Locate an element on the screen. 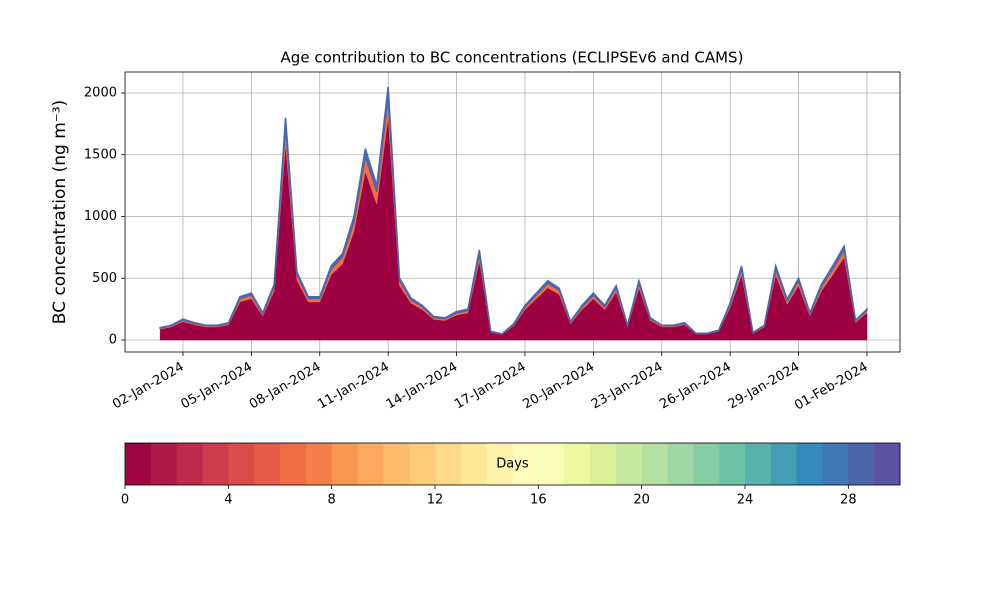 Image resolution: width=1000 pixels, height=600 pixels. y-axis-label: BC concentration (ng m⁻³) is located at coordinates (60, 212).